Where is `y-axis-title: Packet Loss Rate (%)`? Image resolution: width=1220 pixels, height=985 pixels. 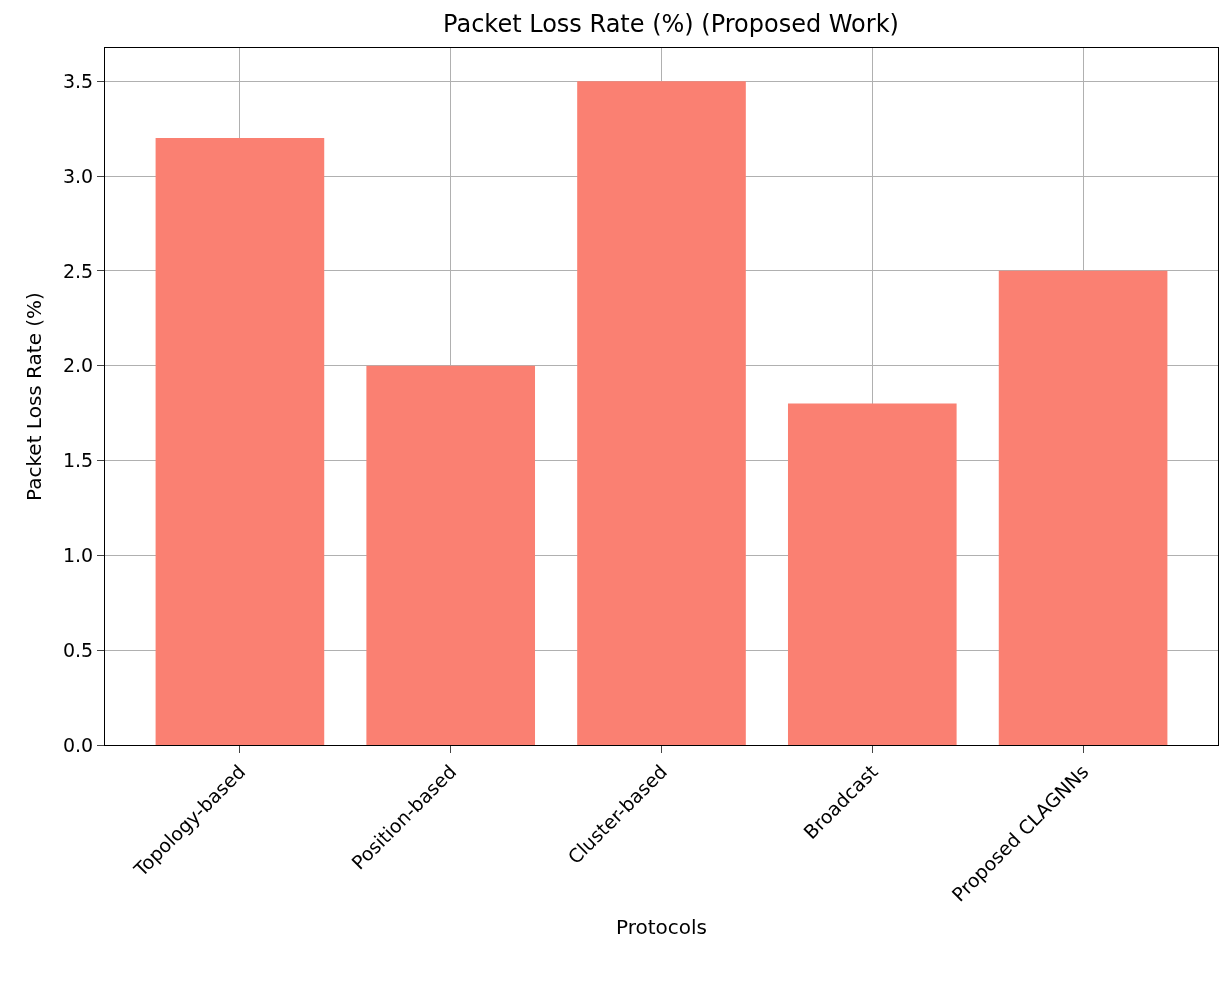
y-axis-title: Packet Loss Rate (%) is located at coordinates (34, 396).